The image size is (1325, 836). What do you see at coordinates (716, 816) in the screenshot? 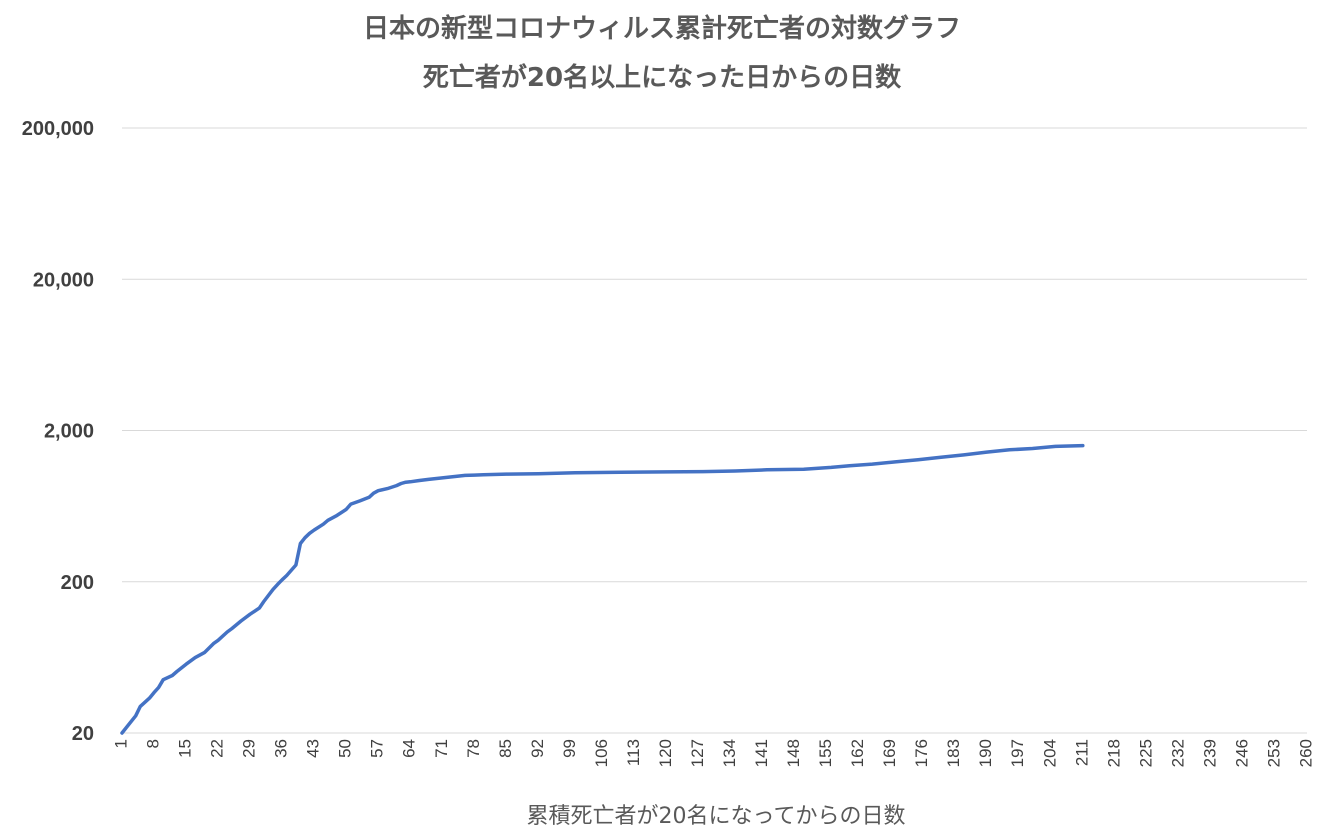
I see `x-axis-label: 累積死亡者が20名になってからの日数` at bounding box center [716, 816].